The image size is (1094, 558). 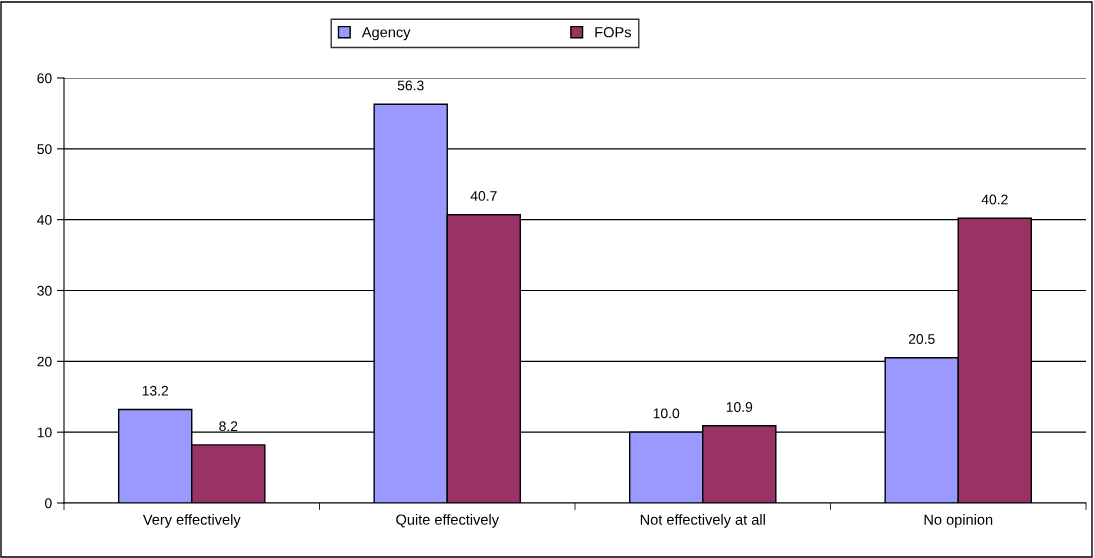 What do you see at coordinates (44, 220) in the screenshot?
I see `y-tick-label: 40` at bounding box center [44, 220].